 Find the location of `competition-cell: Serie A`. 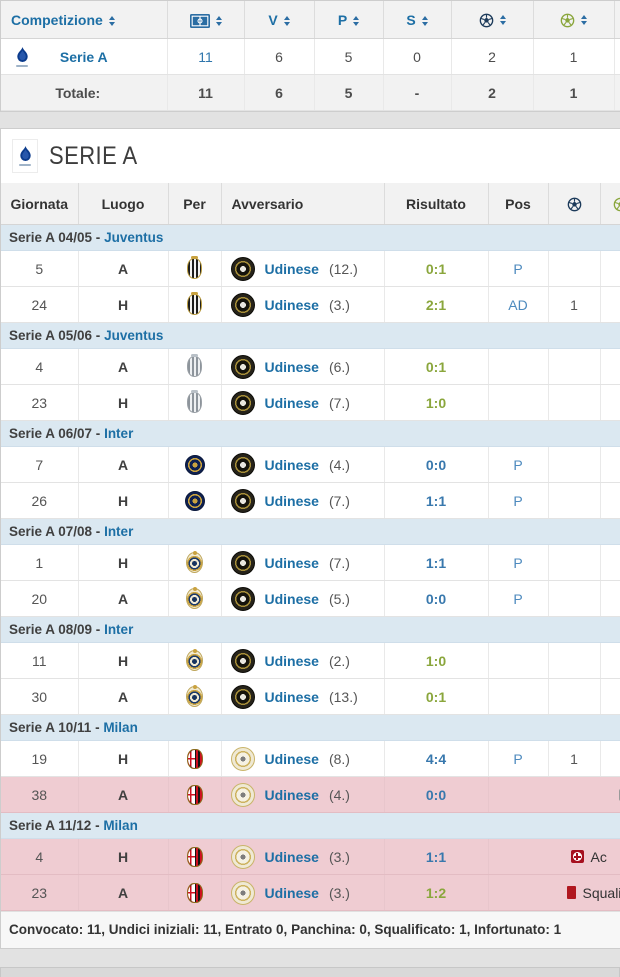

competition-cell: Serie A is located at coordinates (84, 57).